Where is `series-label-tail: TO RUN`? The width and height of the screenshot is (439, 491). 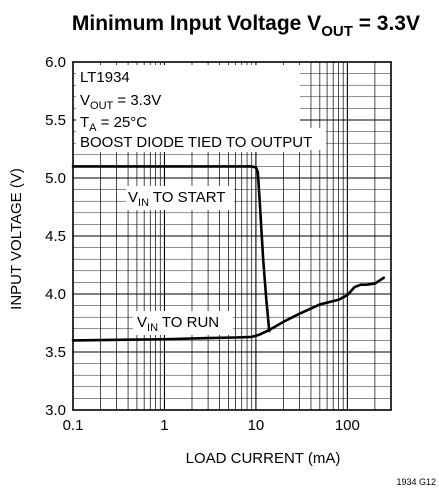
series-label-tail: TO RUN is located at coordinates (188, 322).